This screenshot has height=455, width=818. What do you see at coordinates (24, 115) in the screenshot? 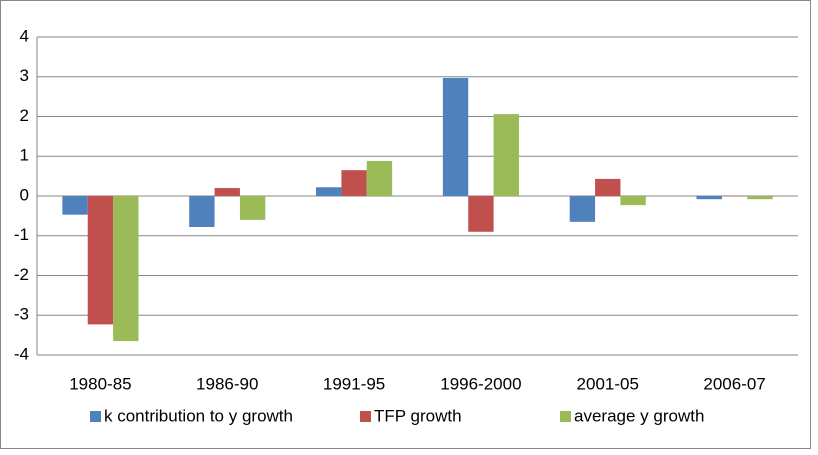
I see `y-tick-label: 2` at bounding box center [24, 115].